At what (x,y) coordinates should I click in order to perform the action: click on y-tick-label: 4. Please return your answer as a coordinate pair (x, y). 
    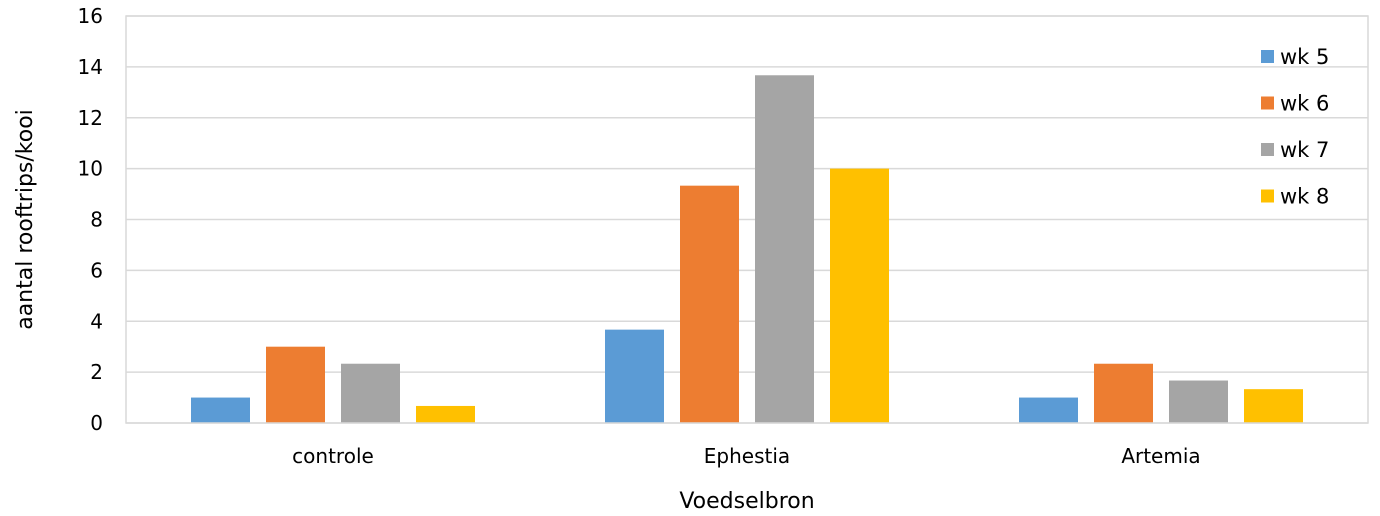
    Looking at the image, I should click on (96, 321).